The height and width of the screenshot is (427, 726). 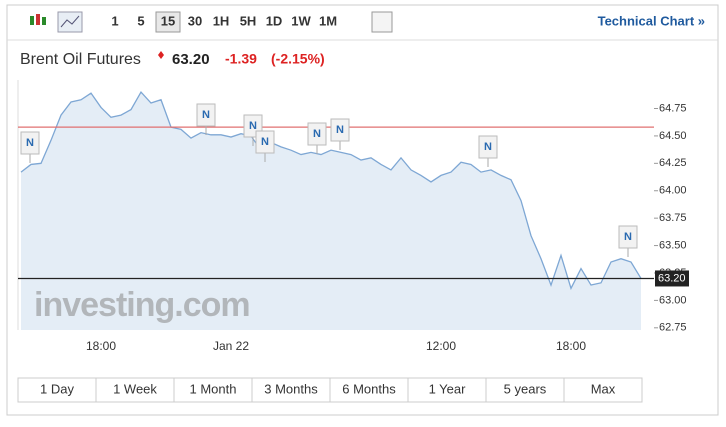 What do you see at coordinates (231, 346) in the screenshot?
I see `x-tick-label: Jan 22` at bounding box center [231, 346].